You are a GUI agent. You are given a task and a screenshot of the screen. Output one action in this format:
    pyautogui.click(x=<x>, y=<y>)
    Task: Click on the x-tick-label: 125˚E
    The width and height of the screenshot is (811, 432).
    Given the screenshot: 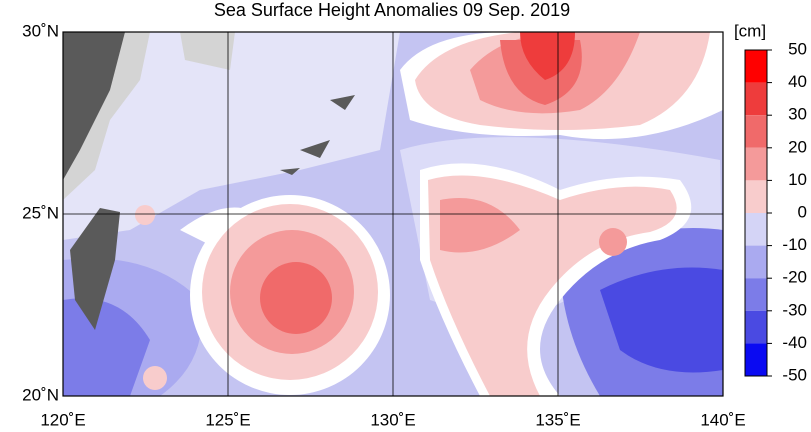 What is the action you would take?
    pyautogui.click(x=227, y=419)
    